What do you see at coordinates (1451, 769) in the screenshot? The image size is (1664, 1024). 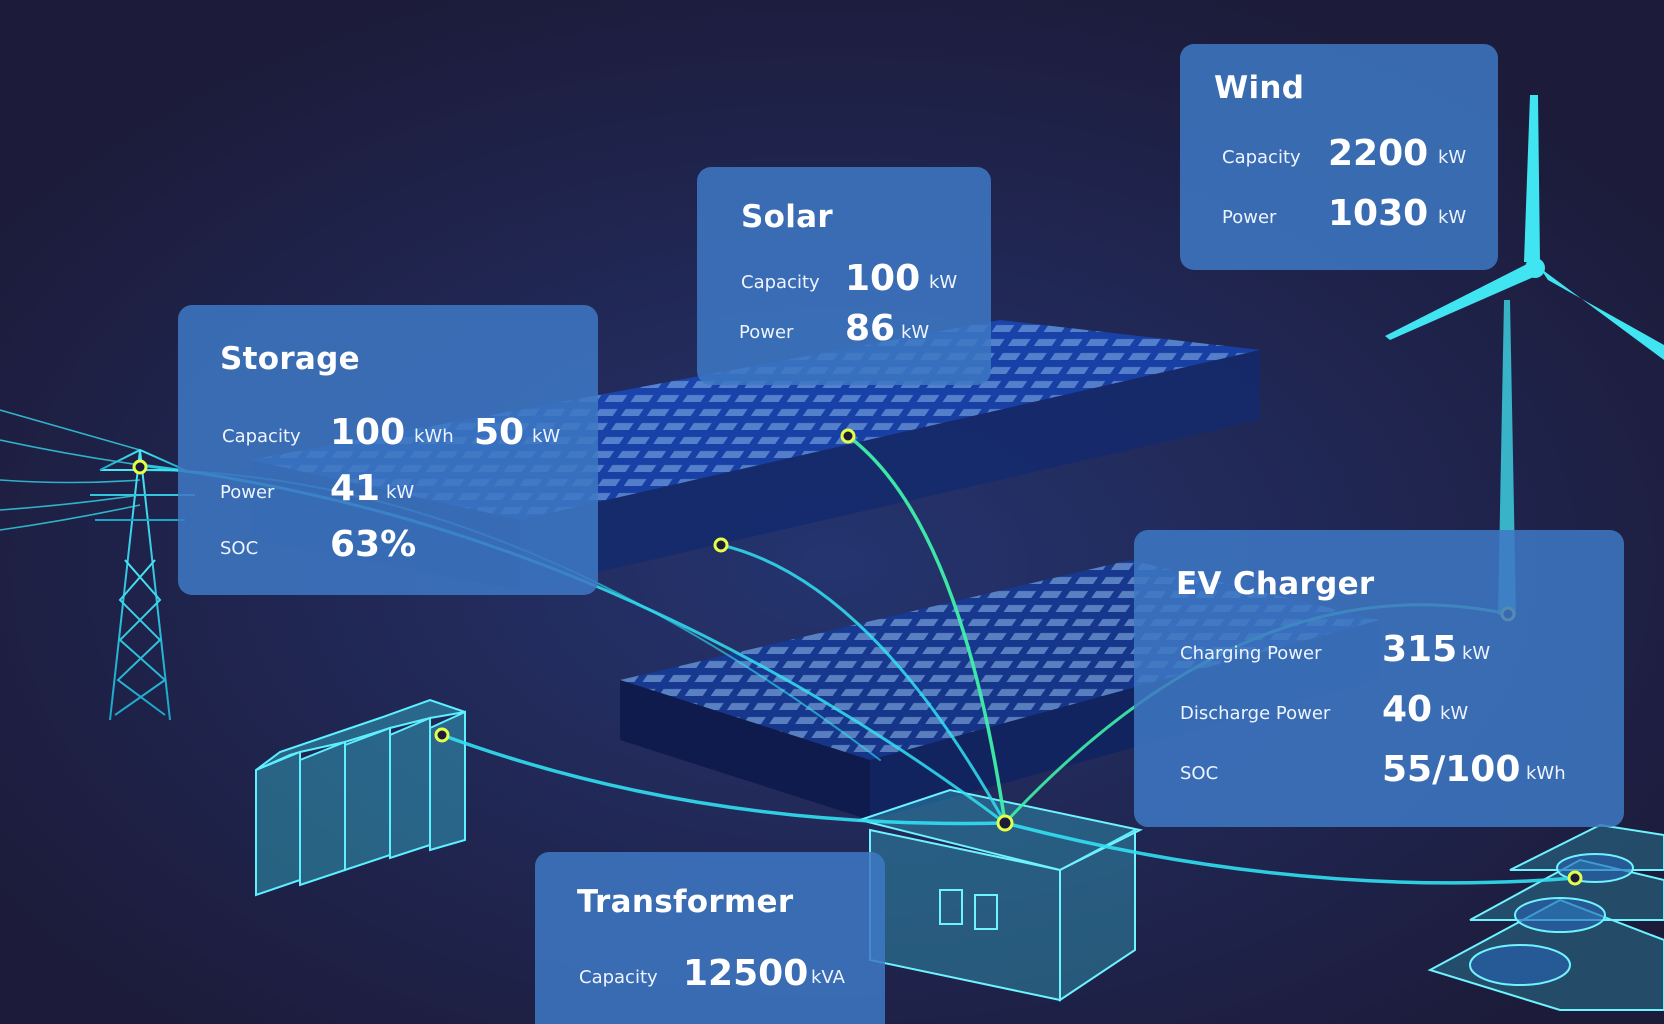 I see `ev-soc-value: 55/100` at bounding box center [1451, 769].